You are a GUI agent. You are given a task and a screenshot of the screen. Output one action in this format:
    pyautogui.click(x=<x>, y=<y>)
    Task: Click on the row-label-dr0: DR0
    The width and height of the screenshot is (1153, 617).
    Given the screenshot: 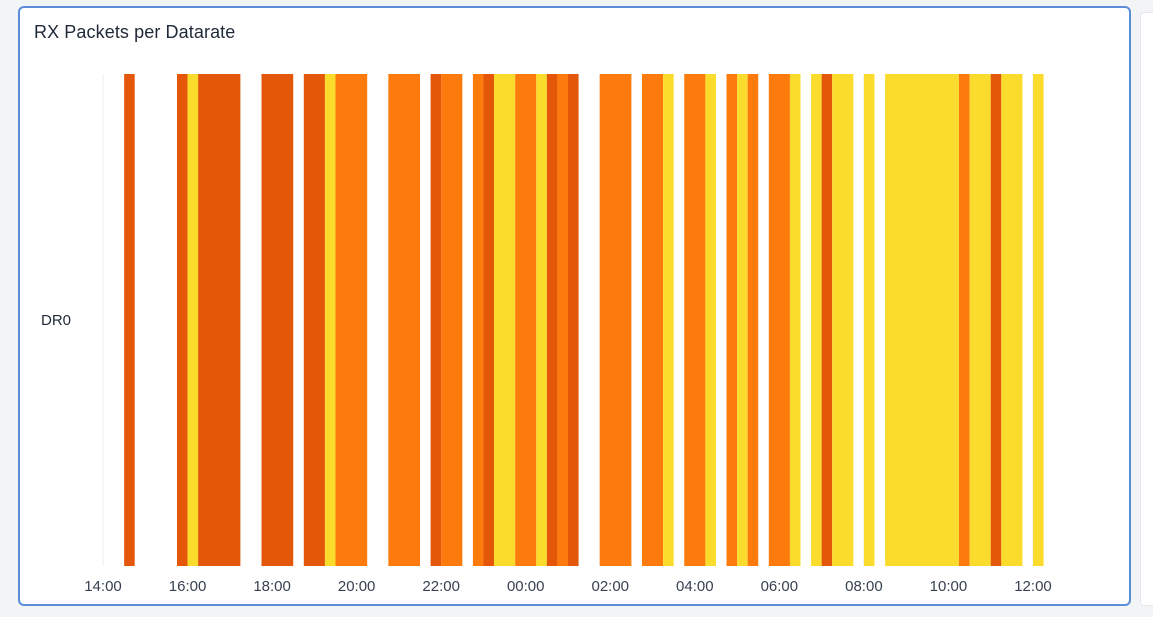 What is the action you would take?
    pyautogui.click(x=56, y=320)
    